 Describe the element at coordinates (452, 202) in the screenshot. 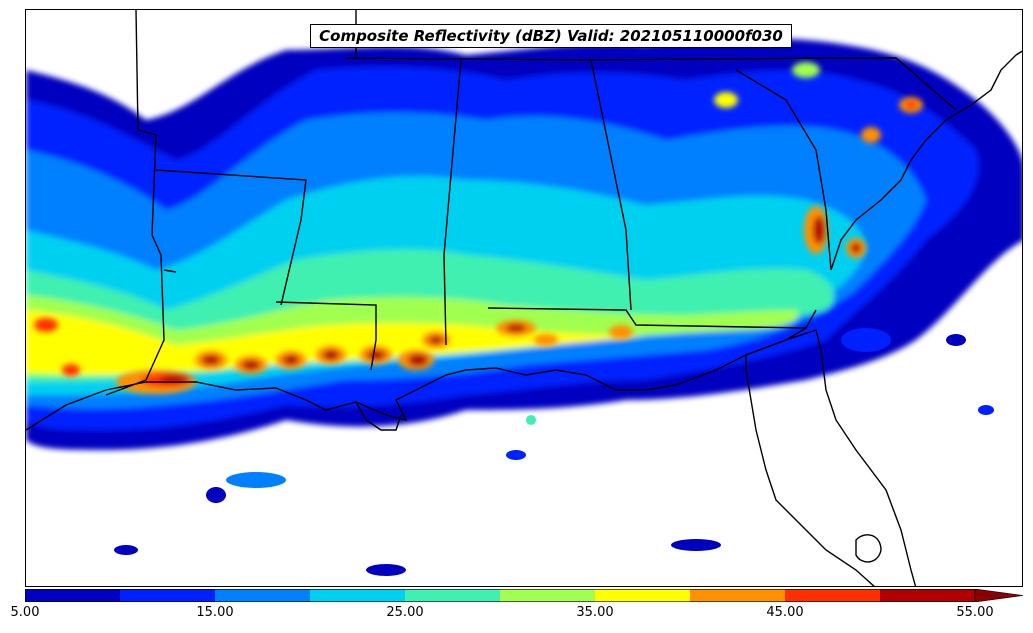

I see `boundary-ms-al` at that location.